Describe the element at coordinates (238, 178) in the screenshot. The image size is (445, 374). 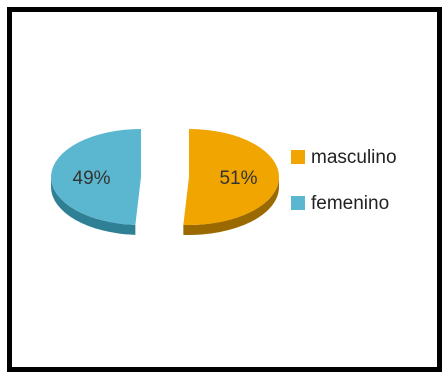
I see `data-label-masculino: 51%` at that location.